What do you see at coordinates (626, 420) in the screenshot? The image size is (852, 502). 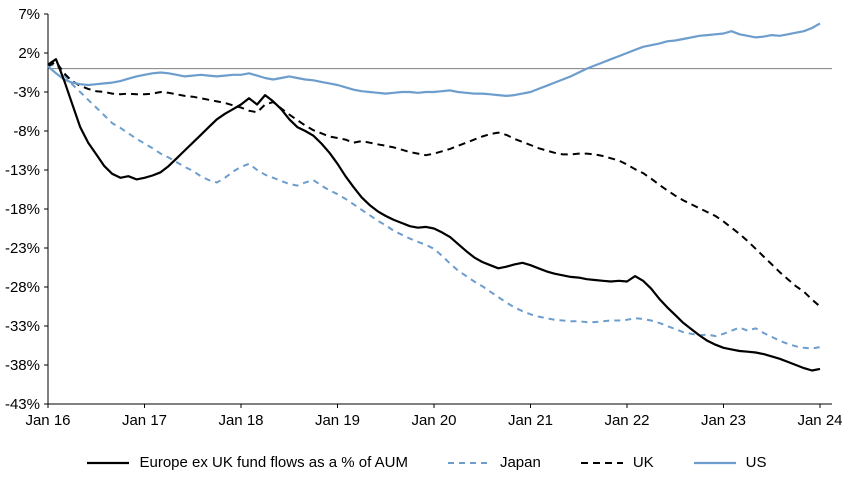 I see `x-tick-label: Jan 22` at bounding box center [626, 420].